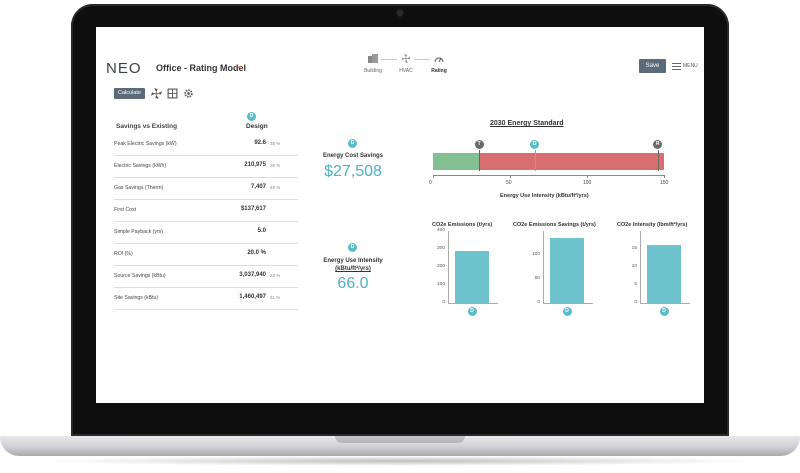  What do you see at coordinates (652, 66) in the screenshot?
I see `save-button: Save` at bounding box center [652, 66].